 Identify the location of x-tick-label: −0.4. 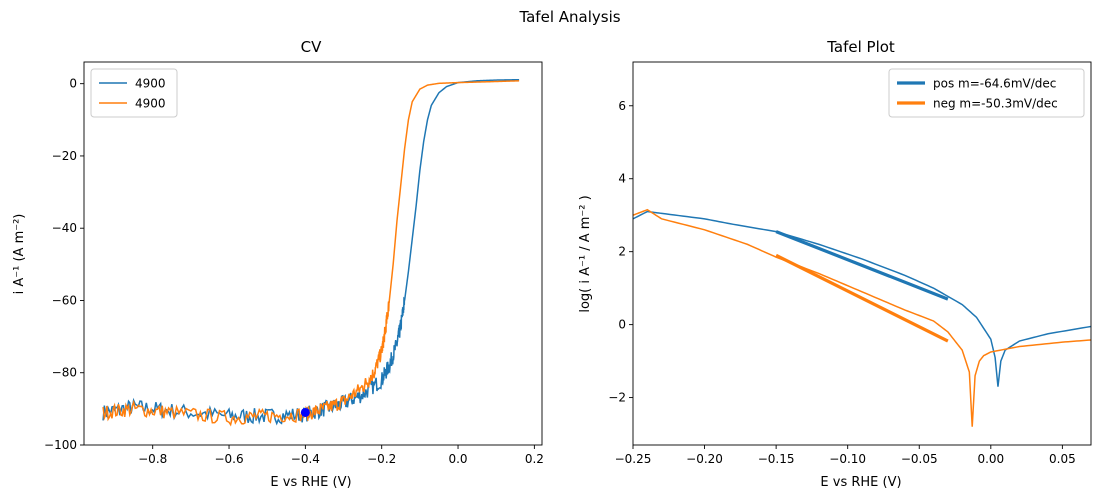
(305, 459).